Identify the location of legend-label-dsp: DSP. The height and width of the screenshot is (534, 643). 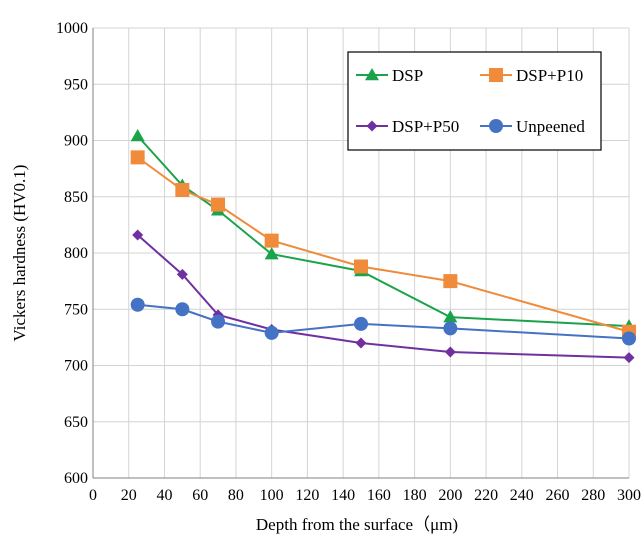
(407, 75).